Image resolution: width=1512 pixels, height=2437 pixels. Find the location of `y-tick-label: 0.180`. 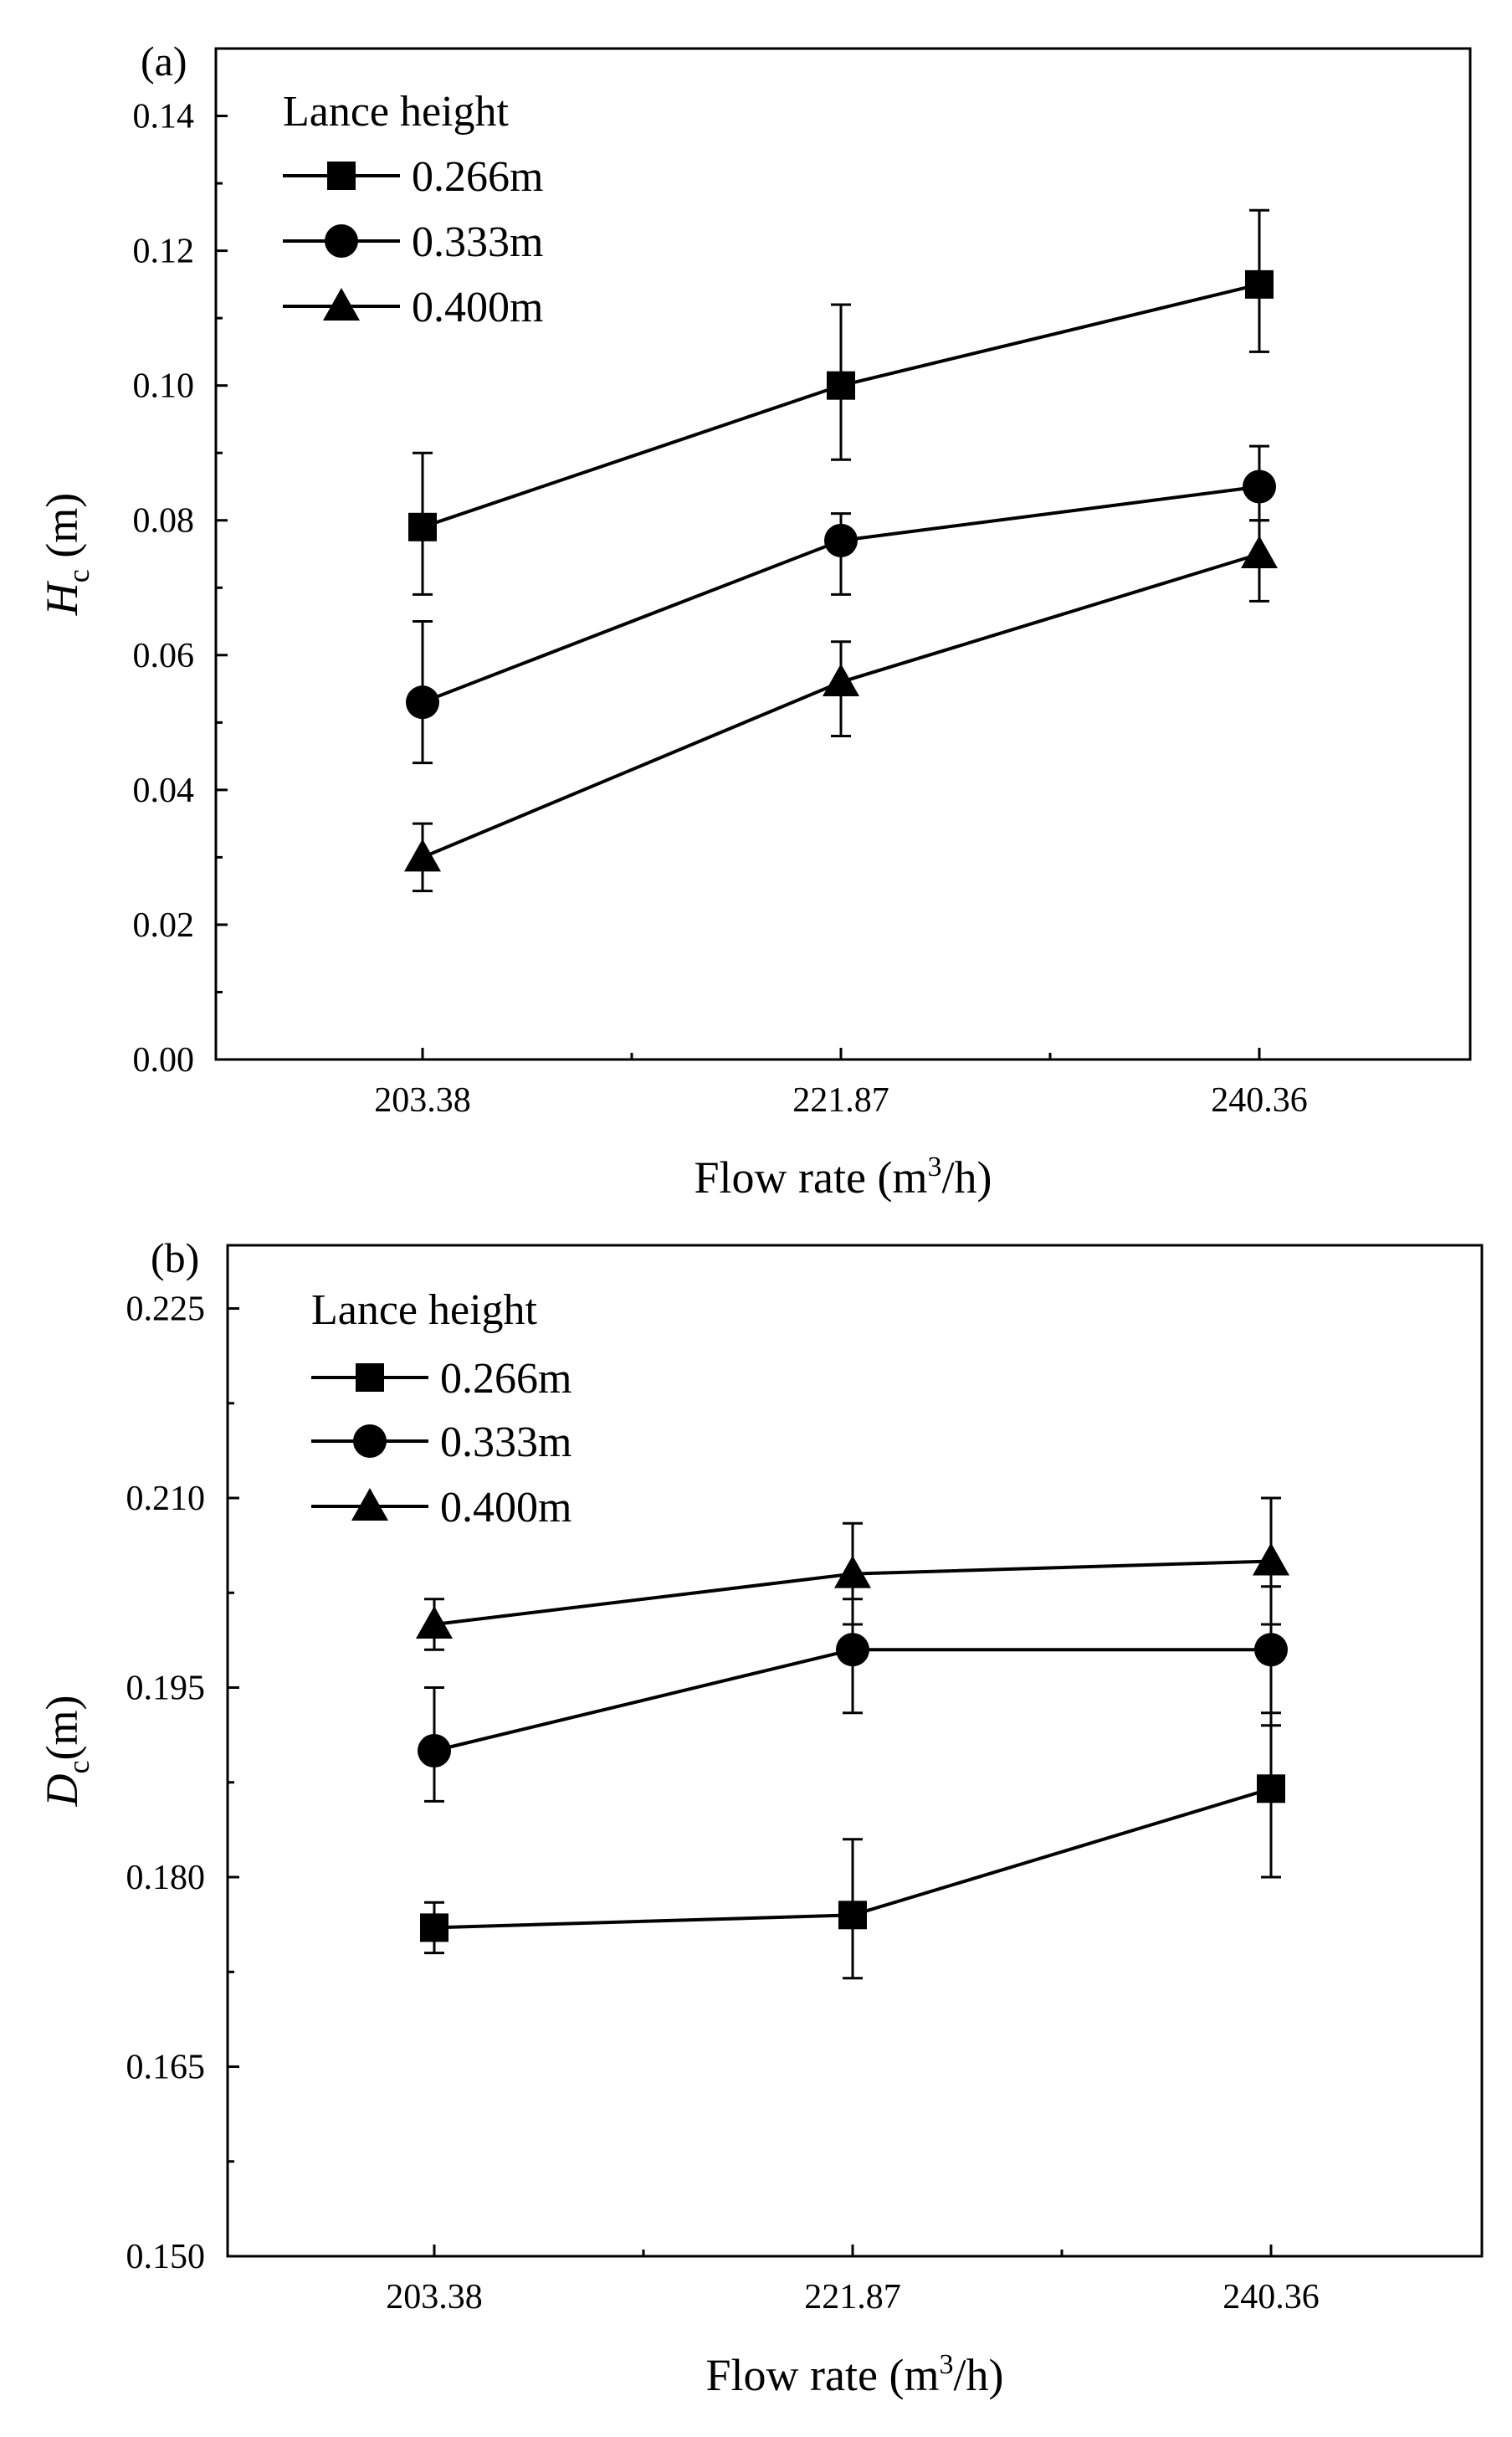

y-tick-label: 0.180 is located at coordinates (166, 1878).